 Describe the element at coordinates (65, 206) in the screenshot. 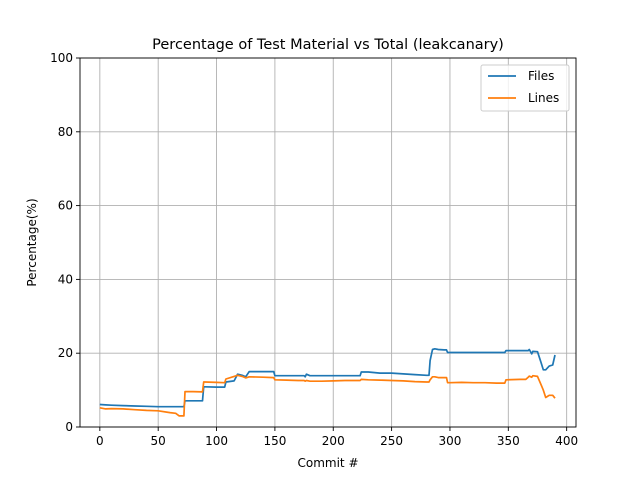

I see `y-tick-label: 60` at that location.